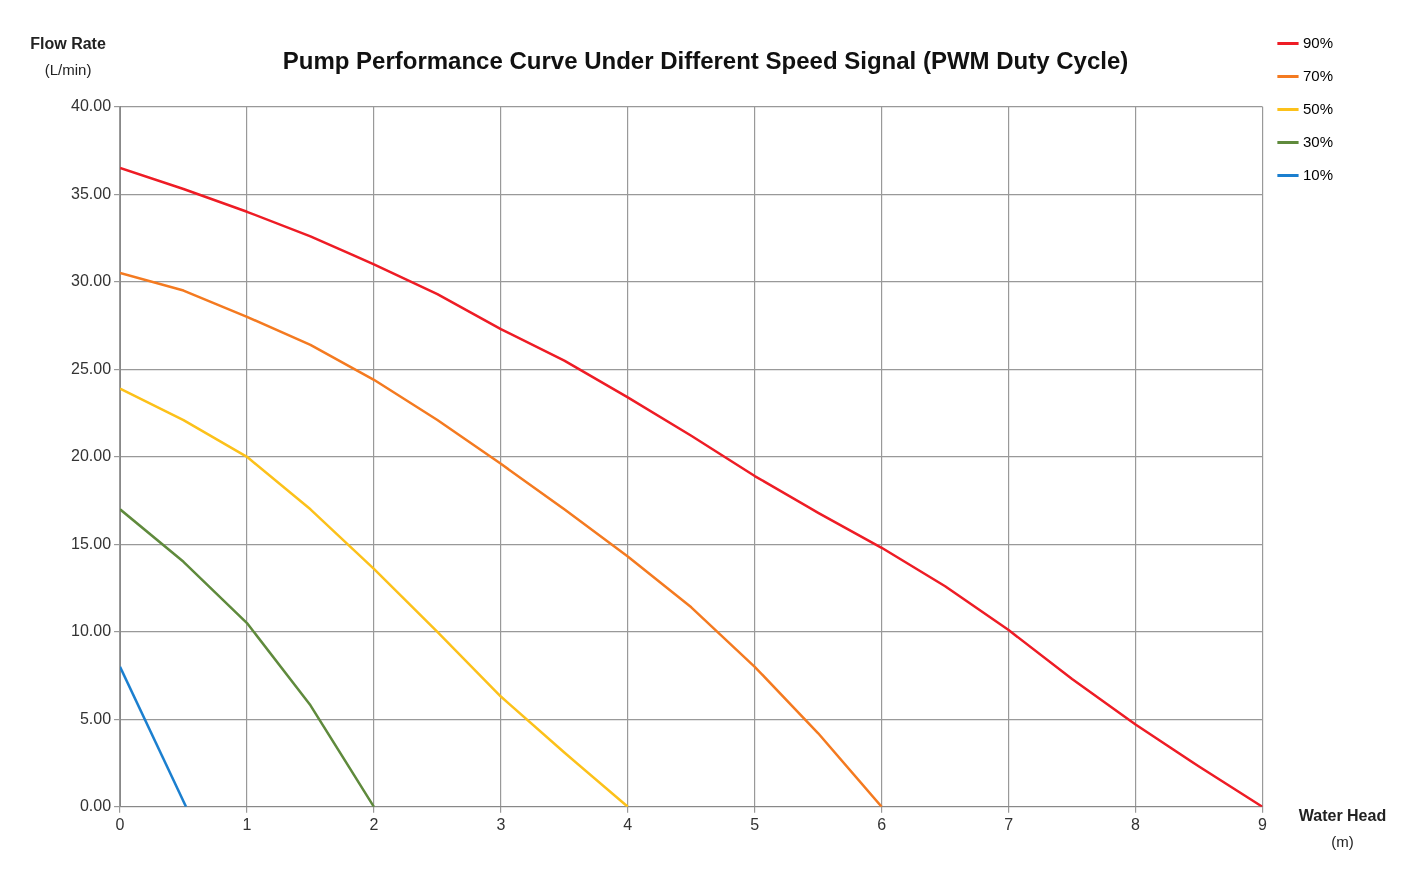  I want to click on y-tick-label: 20.00, so click(91, 456).